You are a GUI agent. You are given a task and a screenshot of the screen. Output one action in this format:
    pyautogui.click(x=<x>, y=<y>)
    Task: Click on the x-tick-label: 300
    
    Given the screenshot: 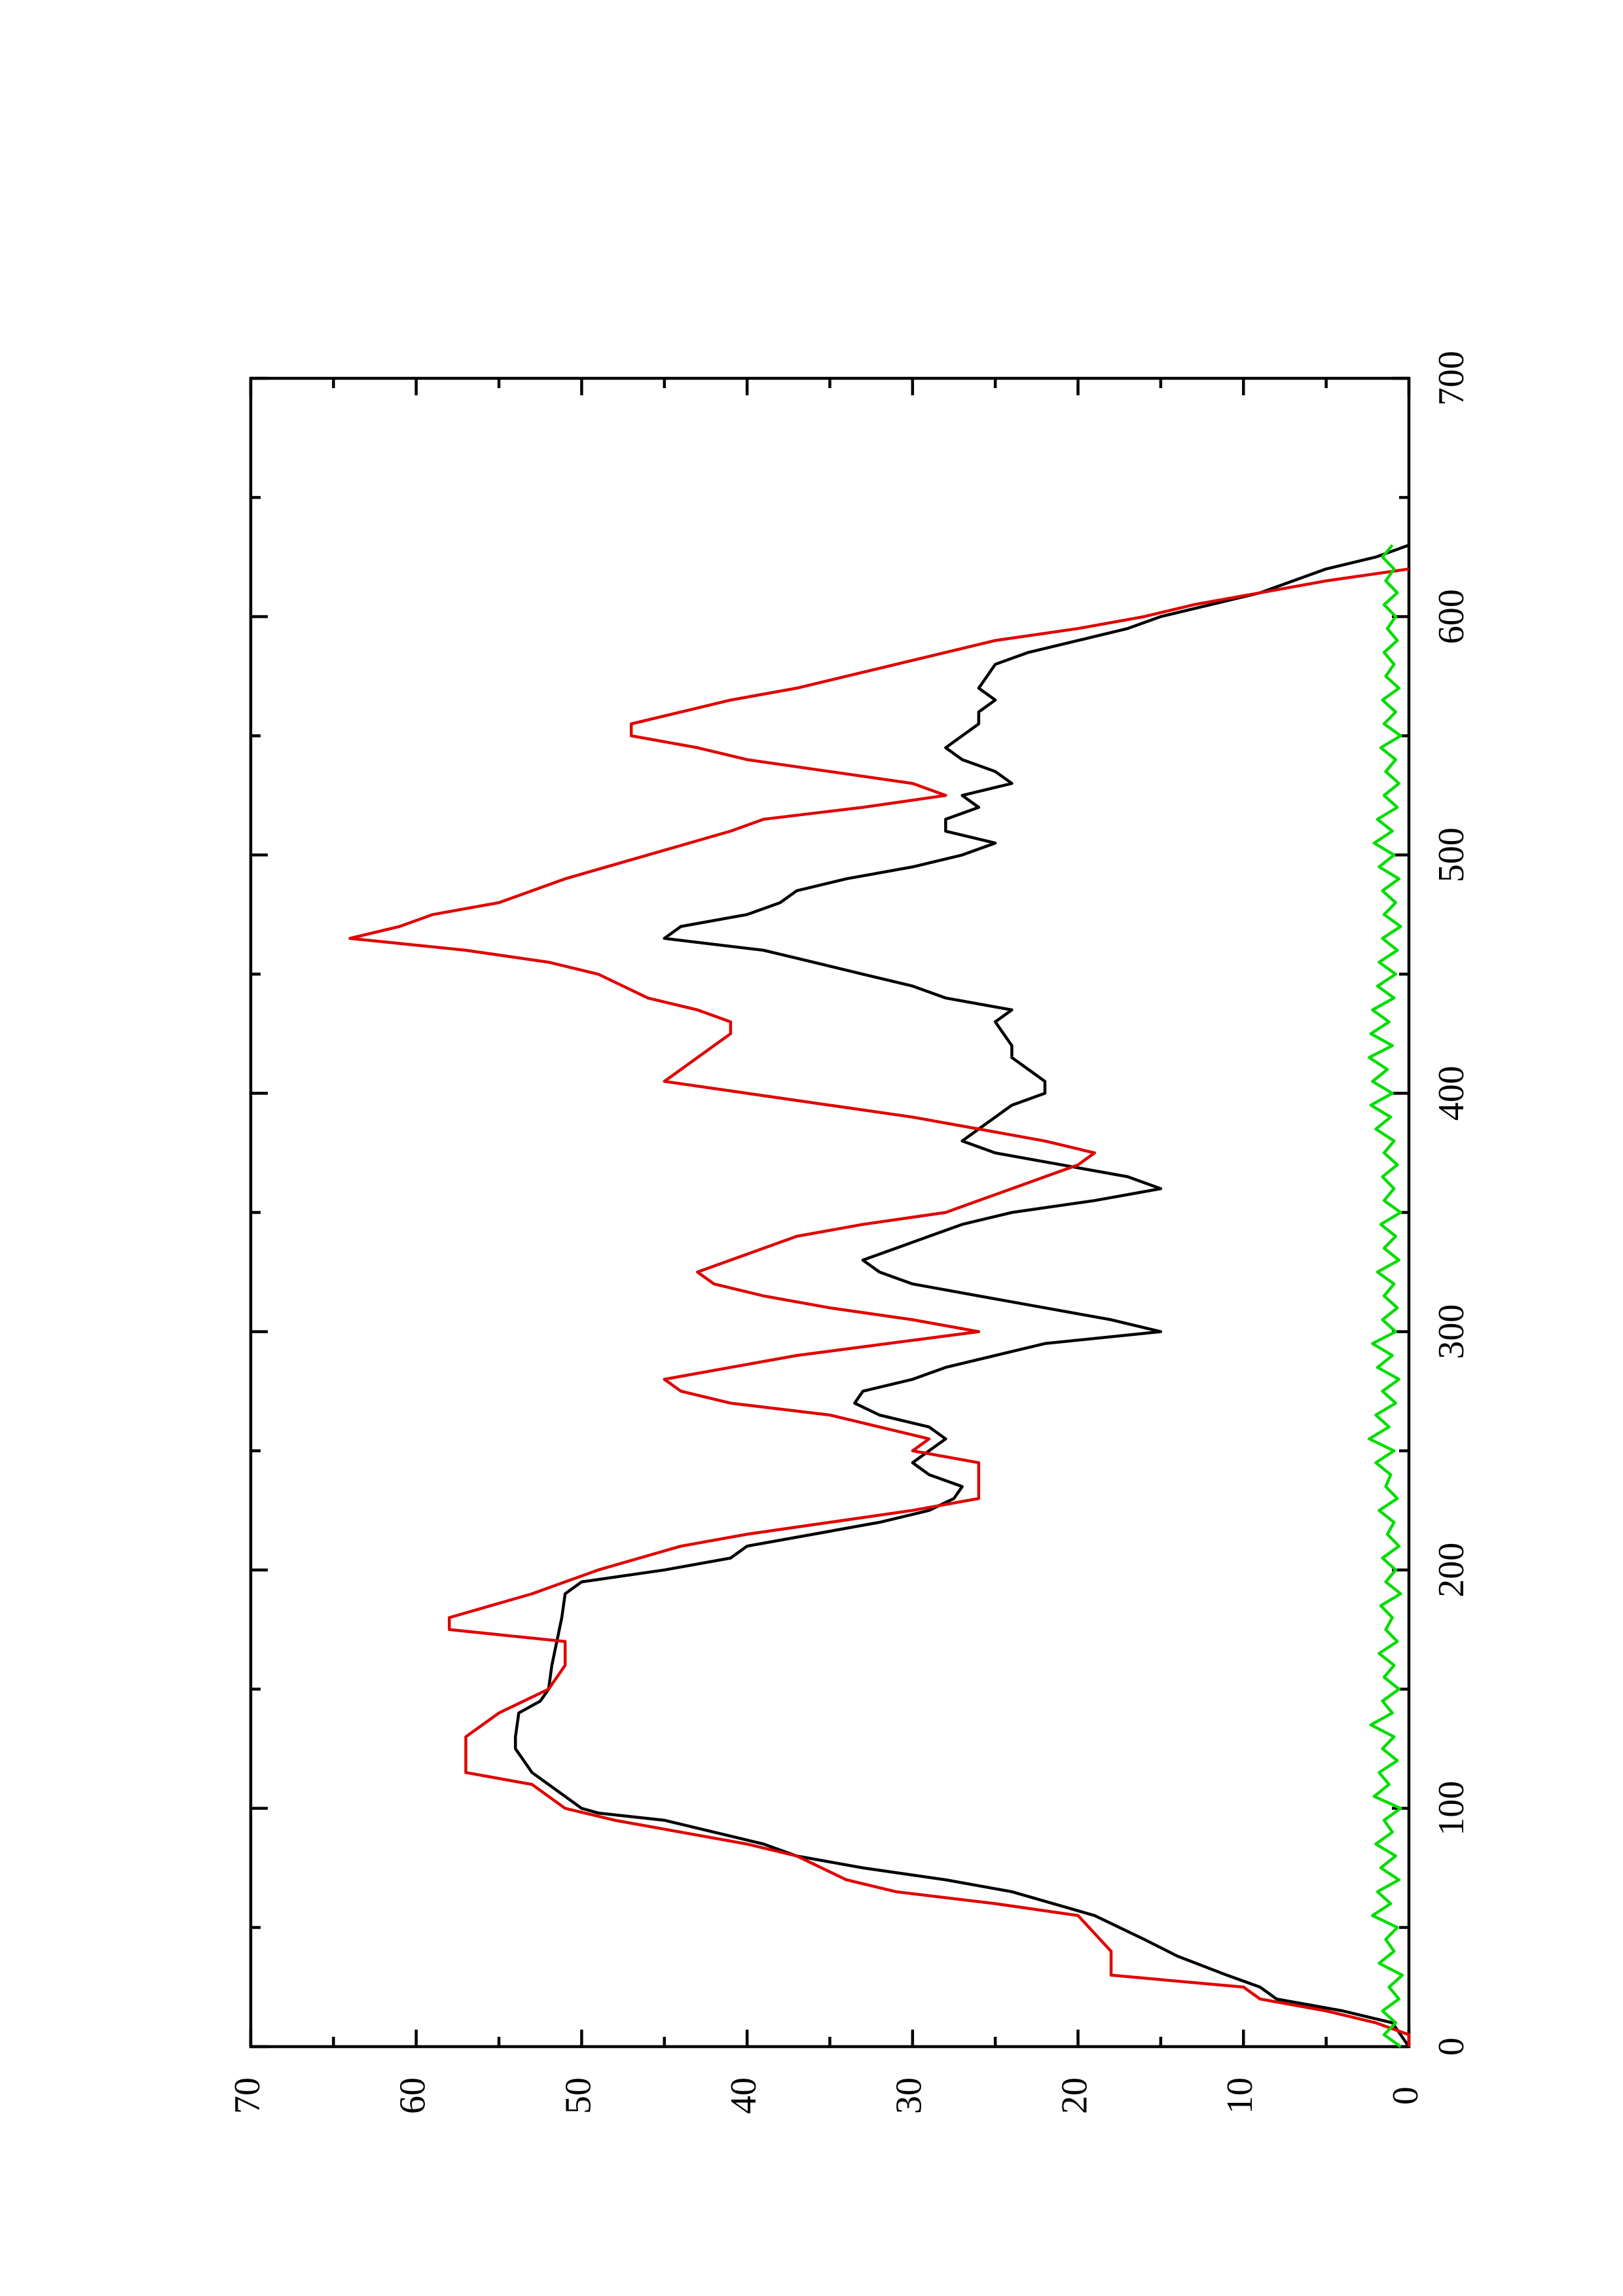 What is the action you would take?
    pyautogui.click(x=1451, y=1331)
    